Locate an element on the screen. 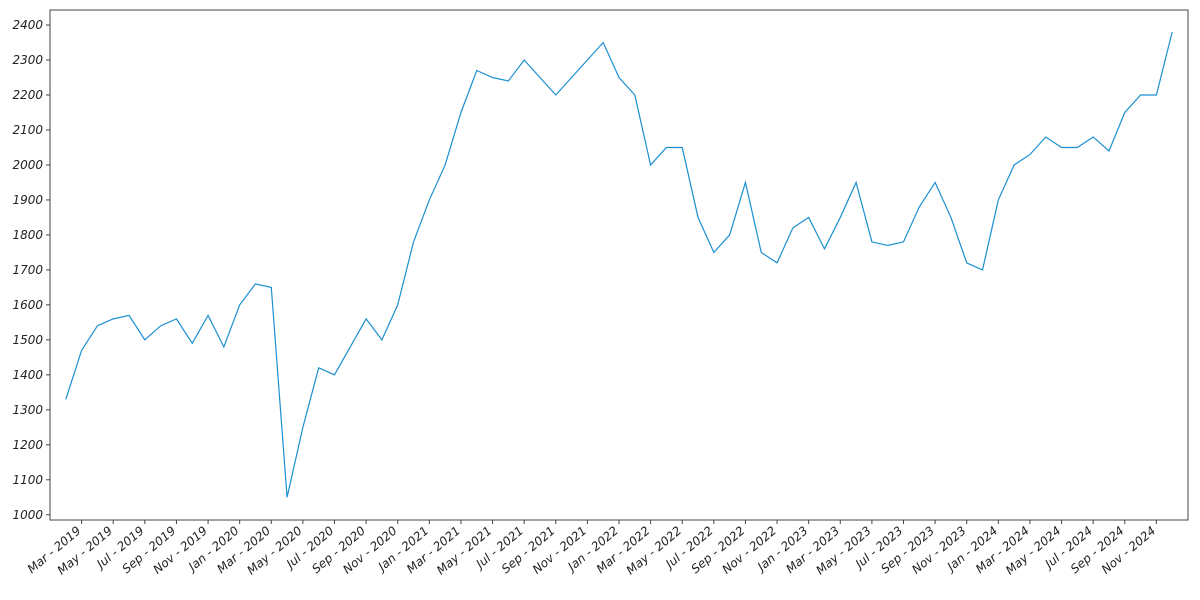 Image resolution: width=1200 pixels, height=600 pixels. y-tick-label: 2000 is located at coordinates (27, 165).